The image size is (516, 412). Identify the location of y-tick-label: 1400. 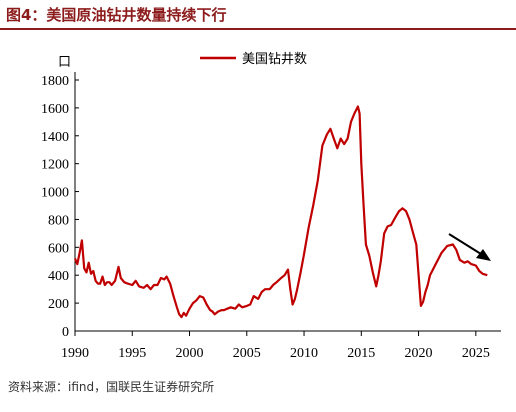
(55, 137).